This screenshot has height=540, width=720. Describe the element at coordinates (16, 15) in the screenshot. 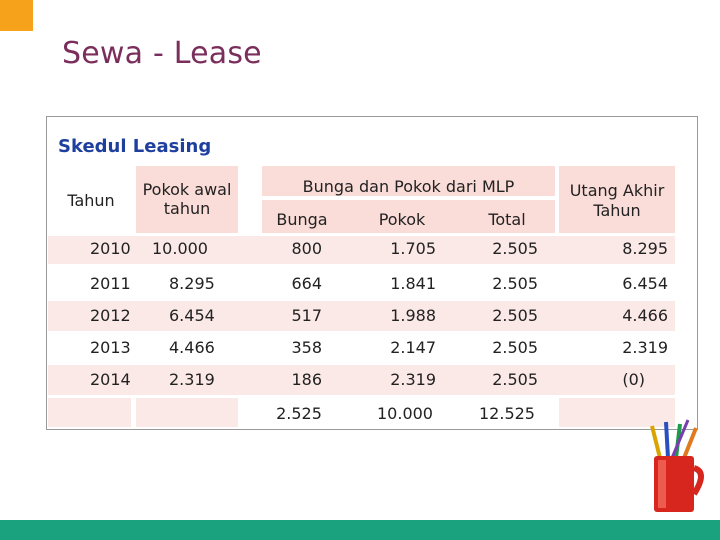

I see `corner-accent` at that location.